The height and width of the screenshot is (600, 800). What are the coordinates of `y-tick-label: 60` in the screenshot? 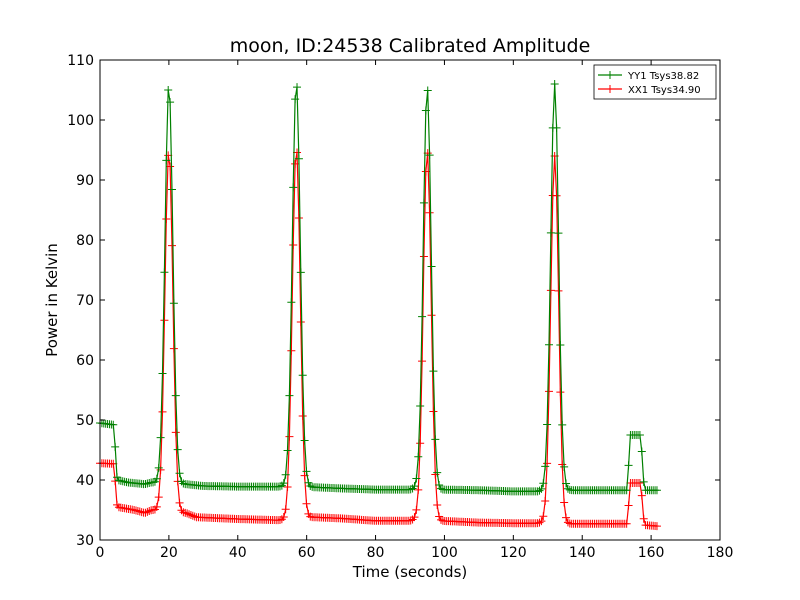 It's located at (85, 361).